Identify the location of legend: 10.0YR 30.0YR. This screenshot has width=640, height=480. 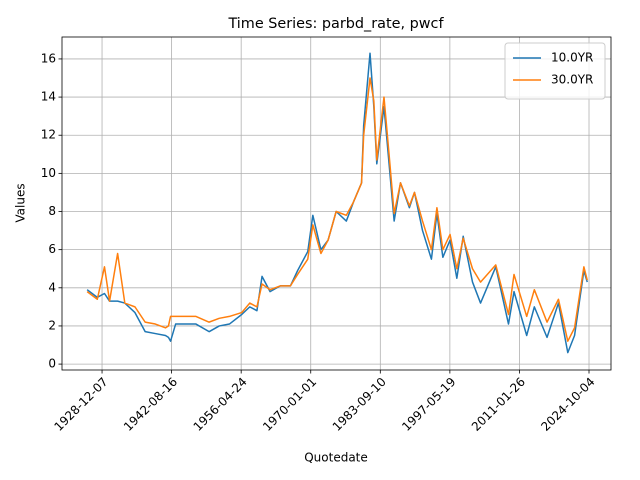
(555, 71).